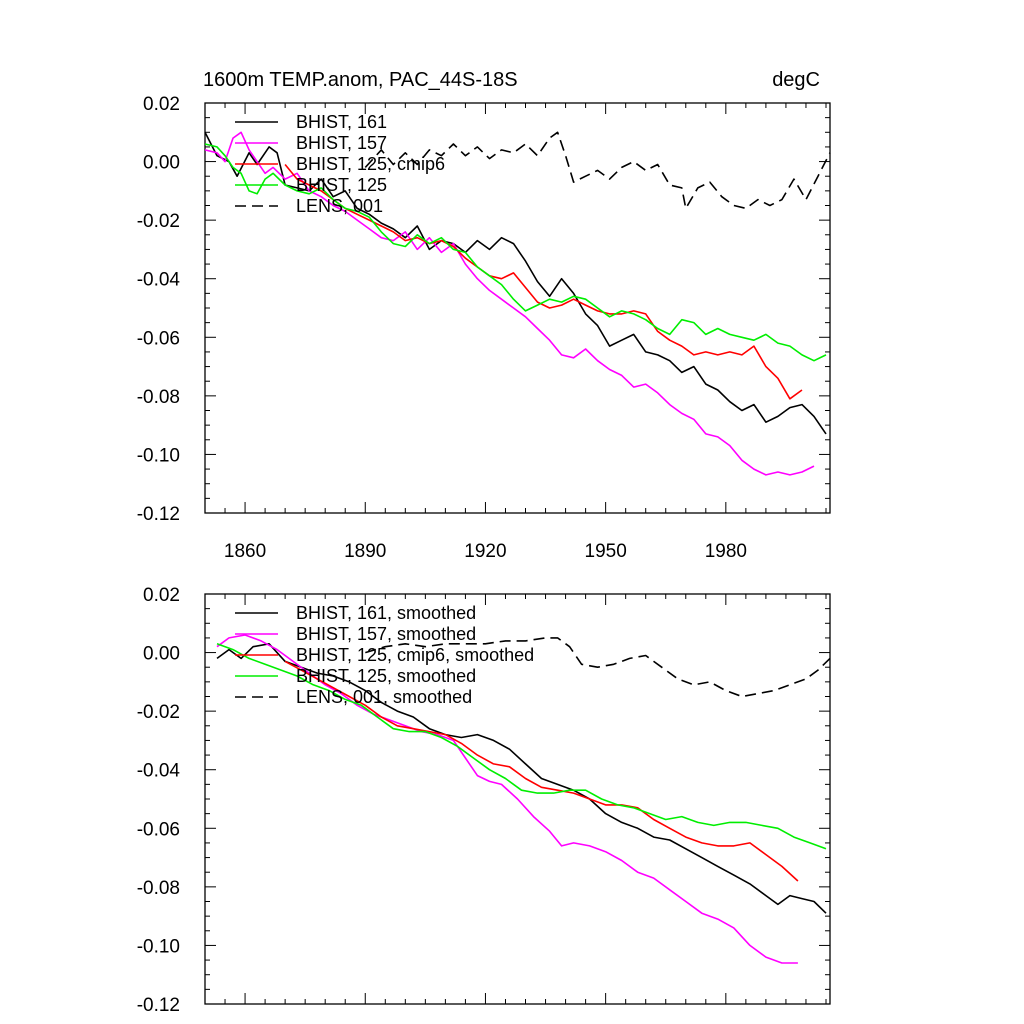 This screenshot has height=1024, width=1024. I want to click on legend-label: BHIST, 161, so click(341, 122).